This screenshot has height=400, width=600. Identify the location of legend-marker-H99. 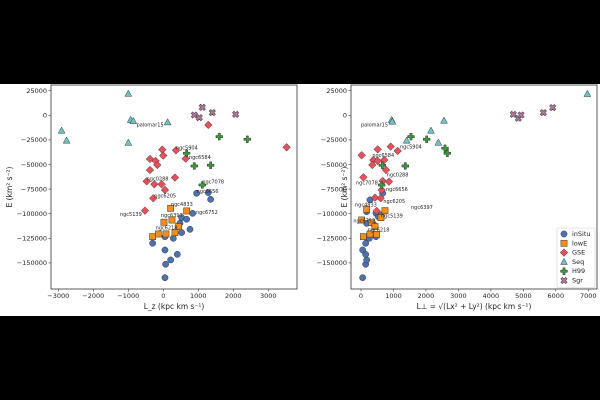
(564, 271).